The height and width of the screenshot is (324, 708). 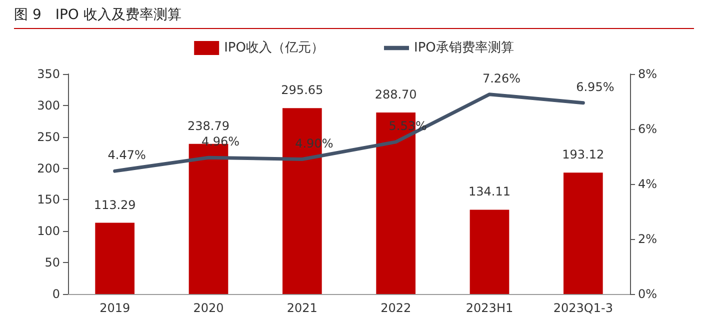 I want to click on x-tick-label: 2020, so click(x=208, y=308).